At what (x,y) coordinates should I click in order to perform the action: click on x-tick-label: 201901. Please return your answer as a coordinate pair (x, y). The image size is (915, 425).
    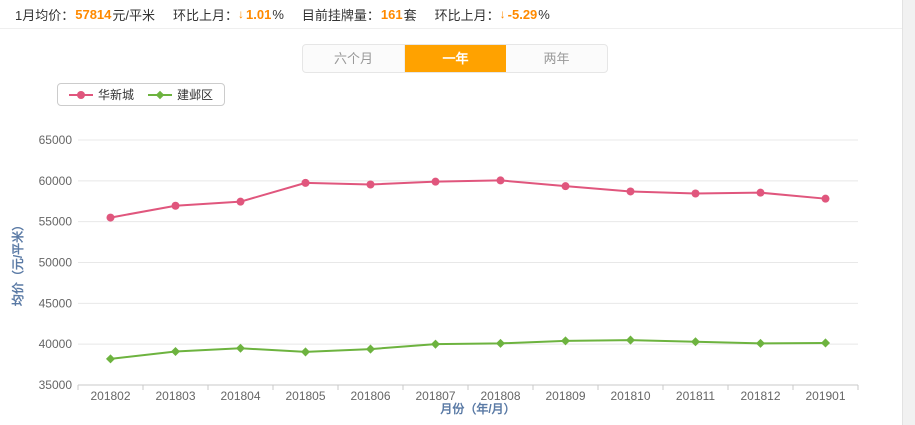
    Looking at the image, I should click on (825, 396).